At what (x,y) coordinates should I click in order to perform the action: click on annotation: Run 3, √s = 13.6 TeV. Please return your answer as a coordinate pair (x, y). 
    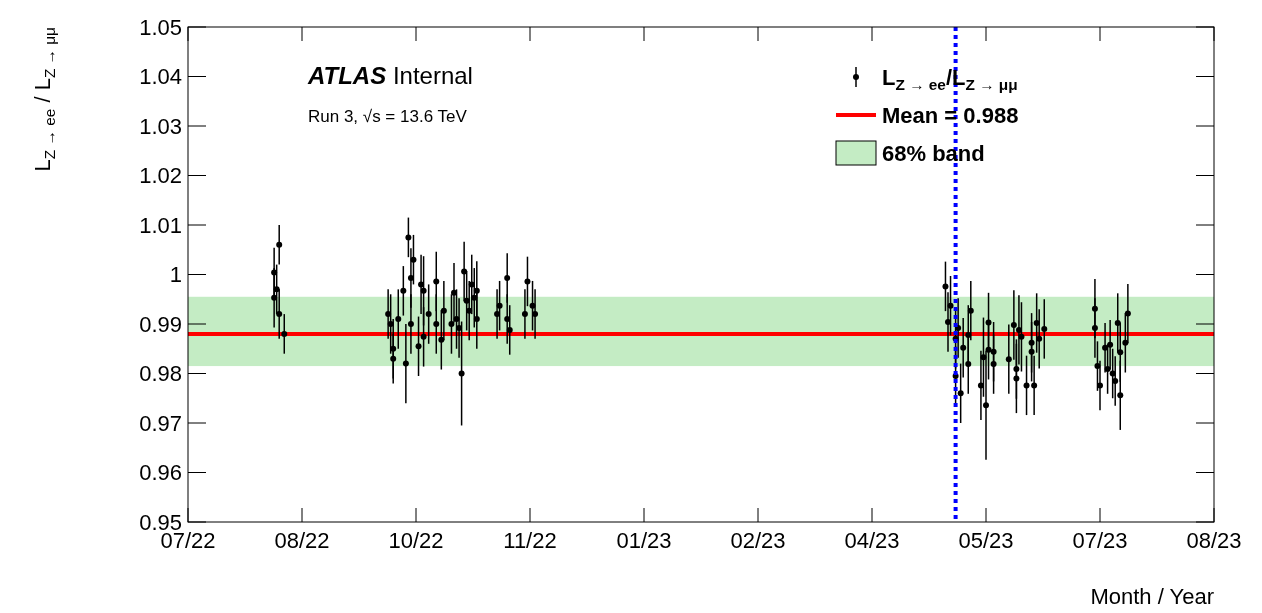
    Looking at the image, I should click on (388, 116).